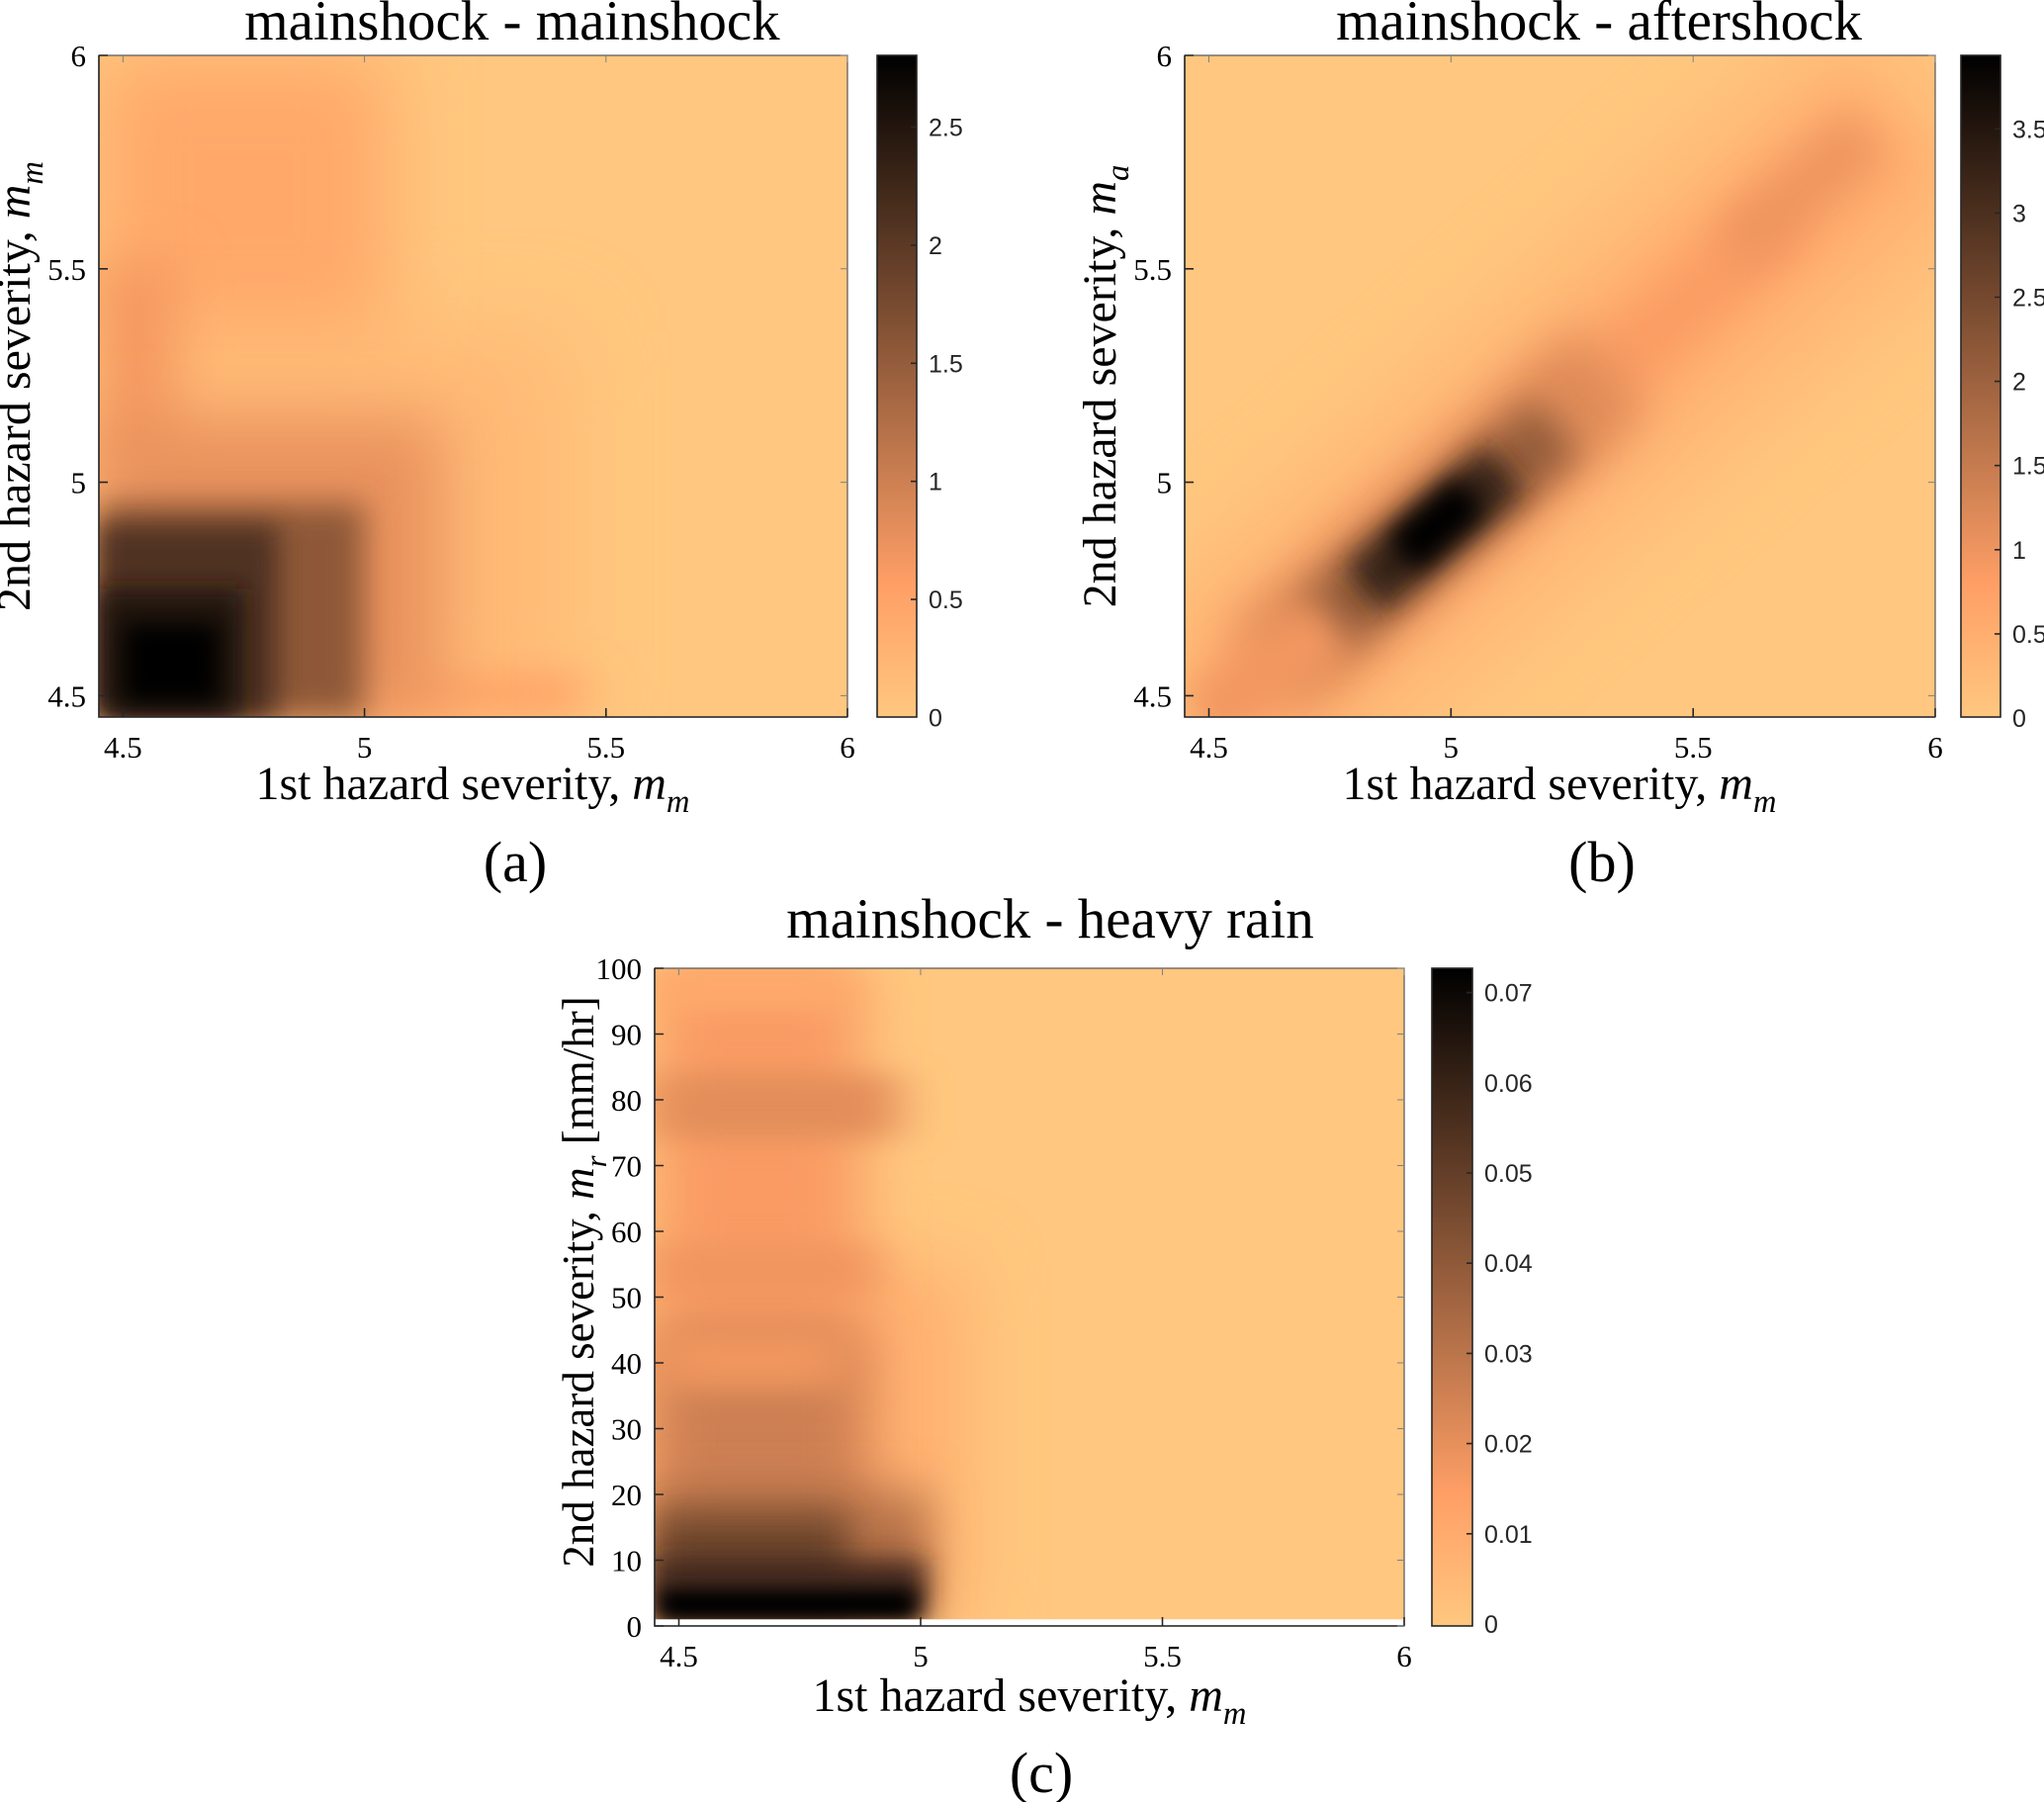 This screenshot has width=2044, height=1802. I want to click on svg-text: 40, so click(626, 1363).